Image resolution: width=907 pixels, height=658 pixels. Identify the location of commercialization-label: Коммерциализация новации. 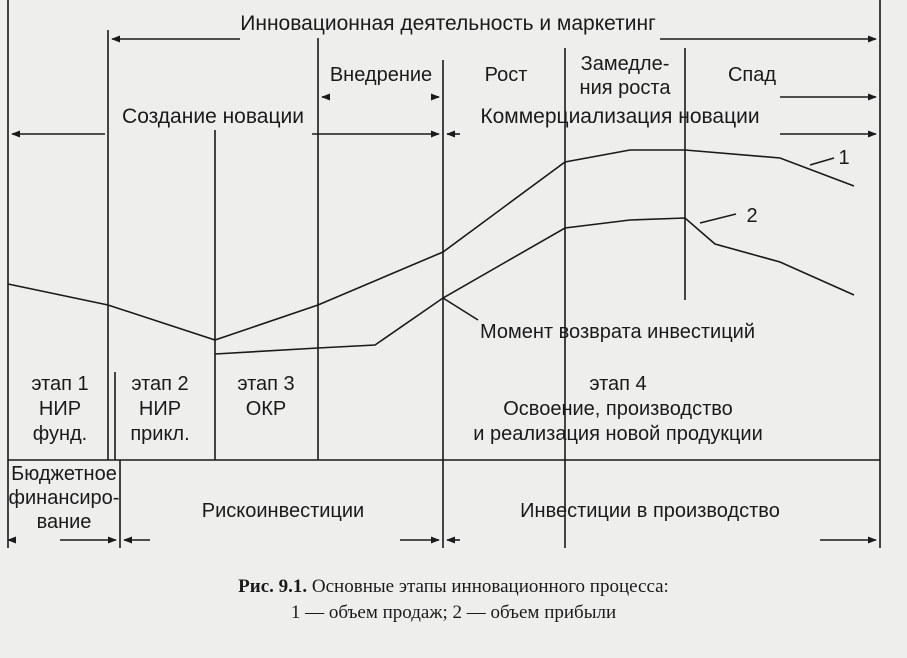
(619, 116).